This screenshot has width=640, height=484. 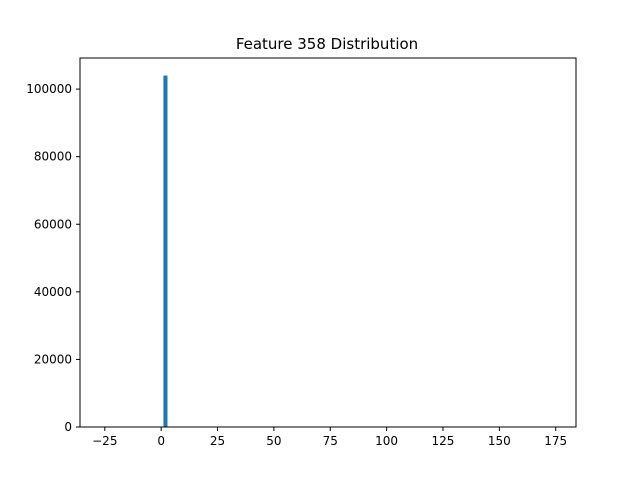 What do you see at coordinates (327, 44) in the screenshot?
I see `chart-title: Feature 358 Distribution` at bounding box center [327, 44].